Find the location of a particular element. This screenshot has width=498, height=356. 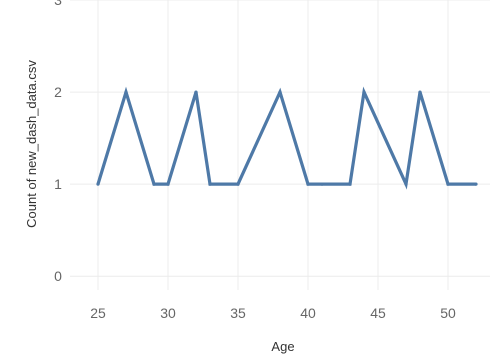

x-tick-label: 40 is located at coordinates (308, 313).